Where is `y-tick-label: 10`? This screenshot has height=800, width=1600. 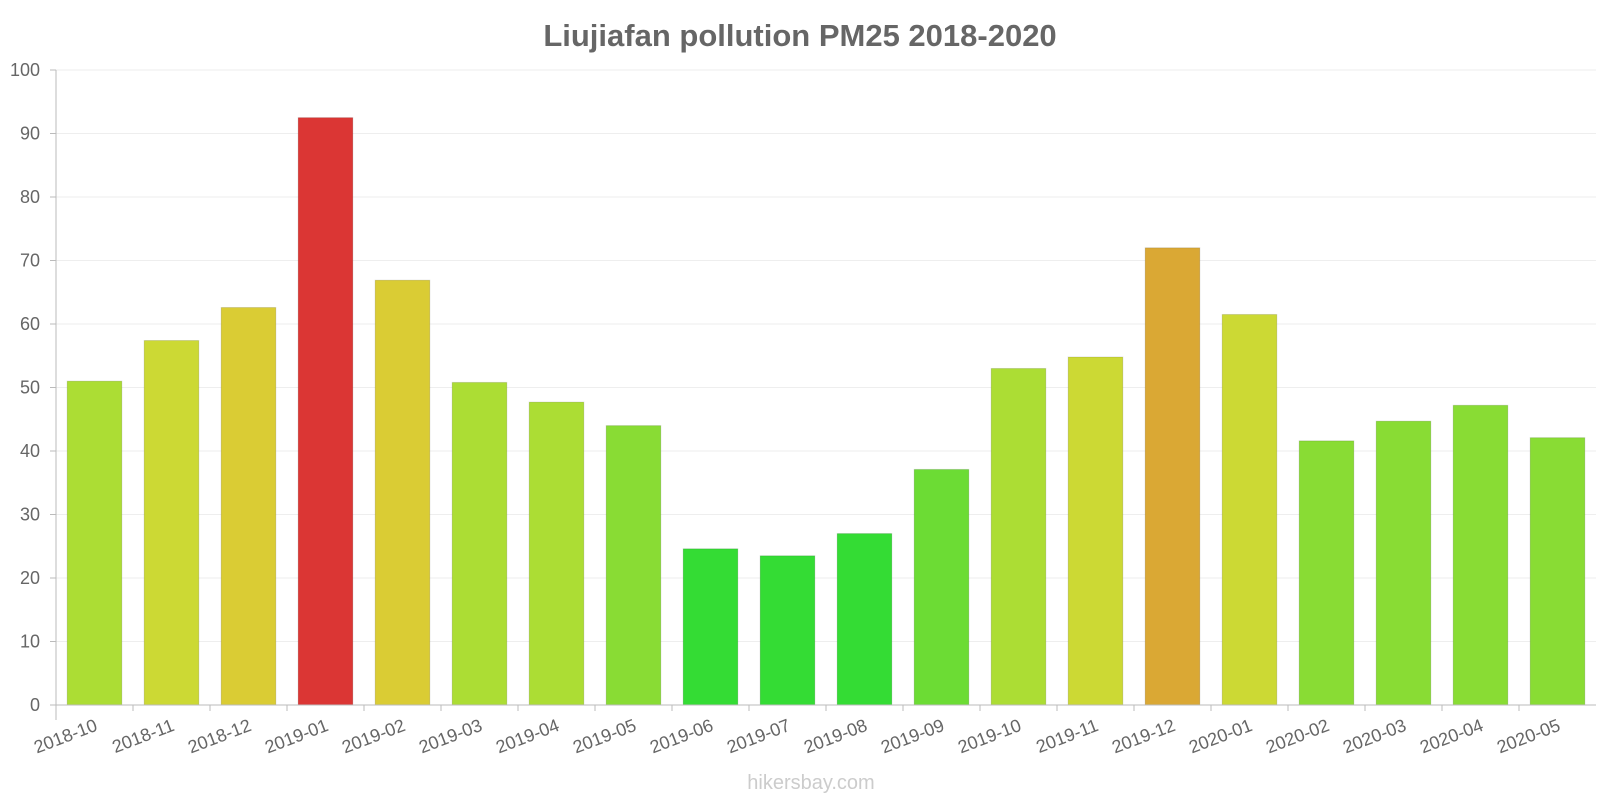
y-tick-label: 10 is located at coordinates (30, 642).